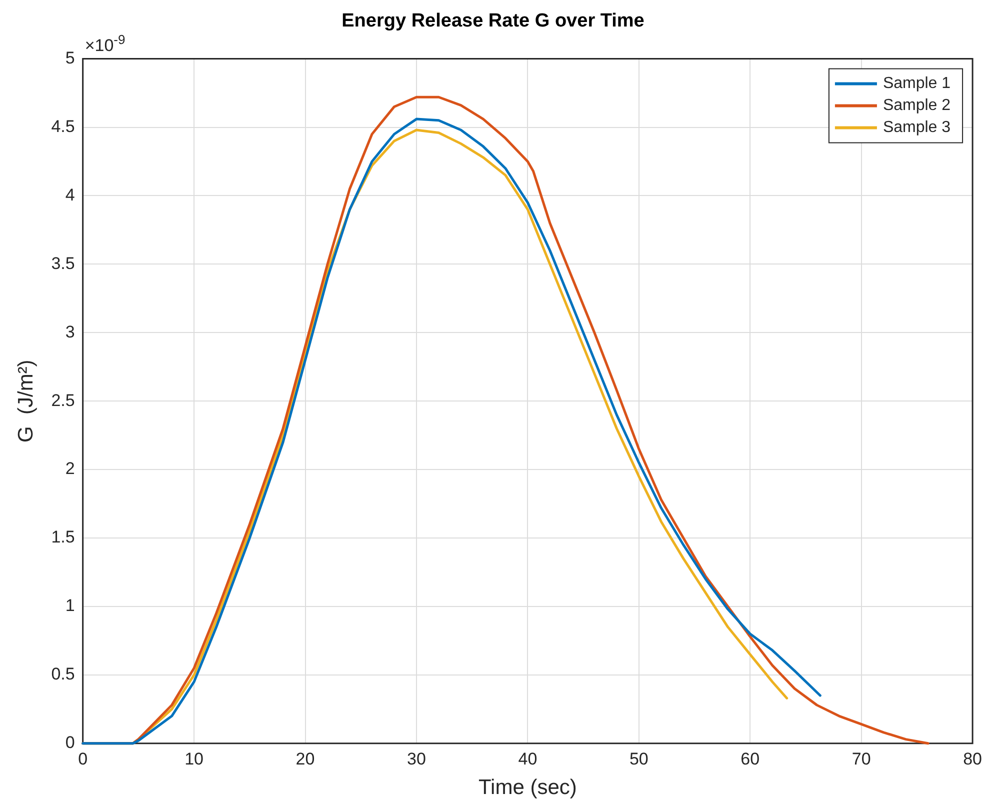  What do you see at coordinates (63, 400) in the screenshot?
I see `y-tick-label: 2.5` at bounding box center [63, 400].